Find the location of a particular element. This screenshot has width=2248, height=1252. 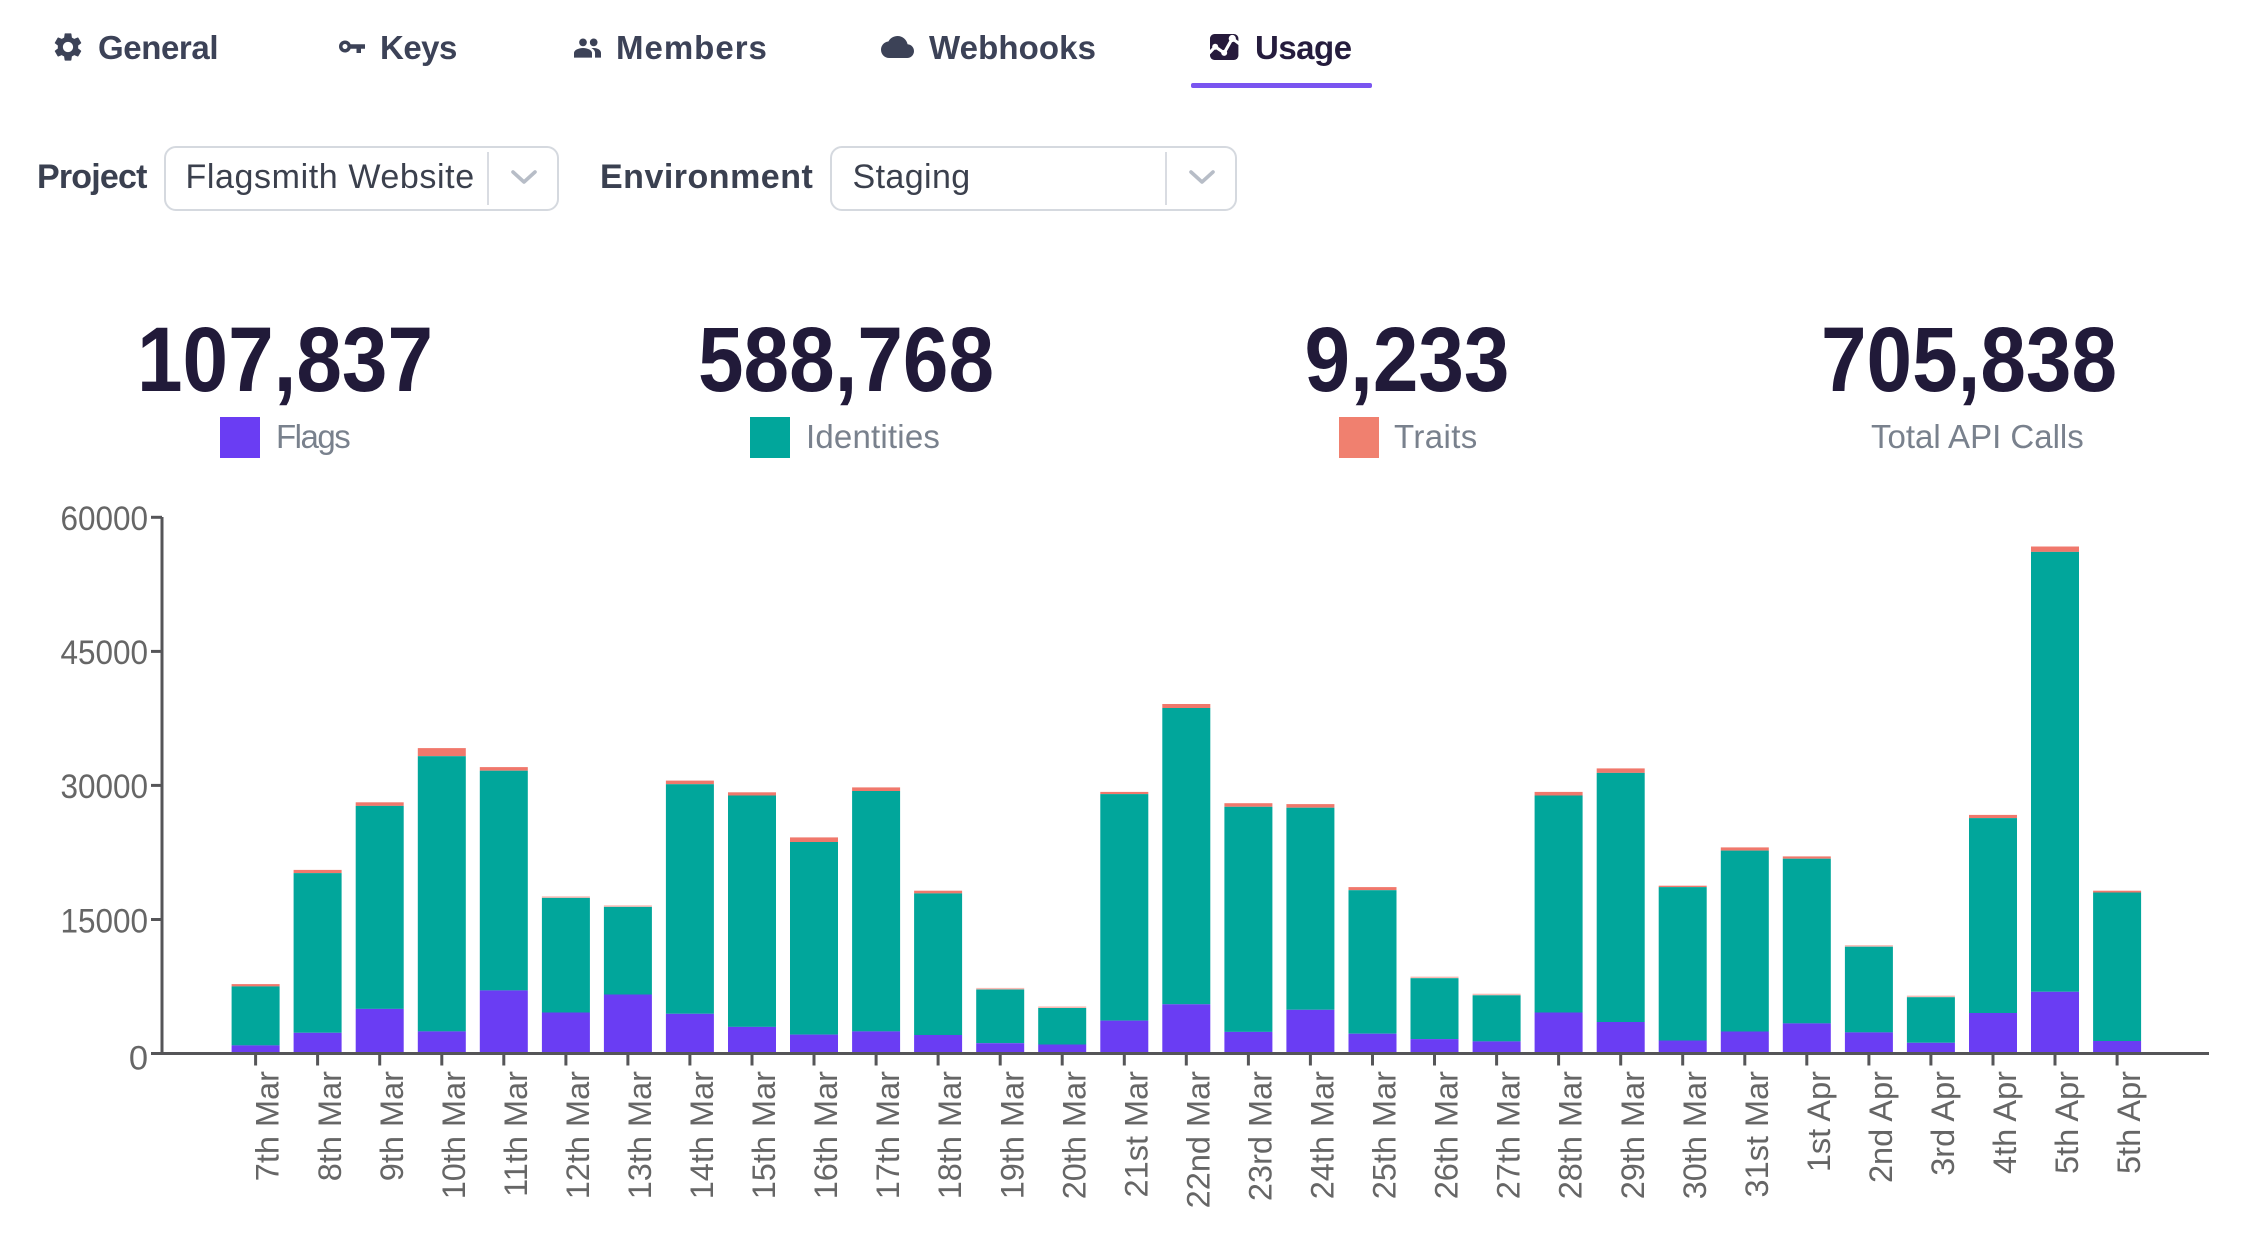

svg-text: 28th Mar is located at coordinates (1571, 1135).